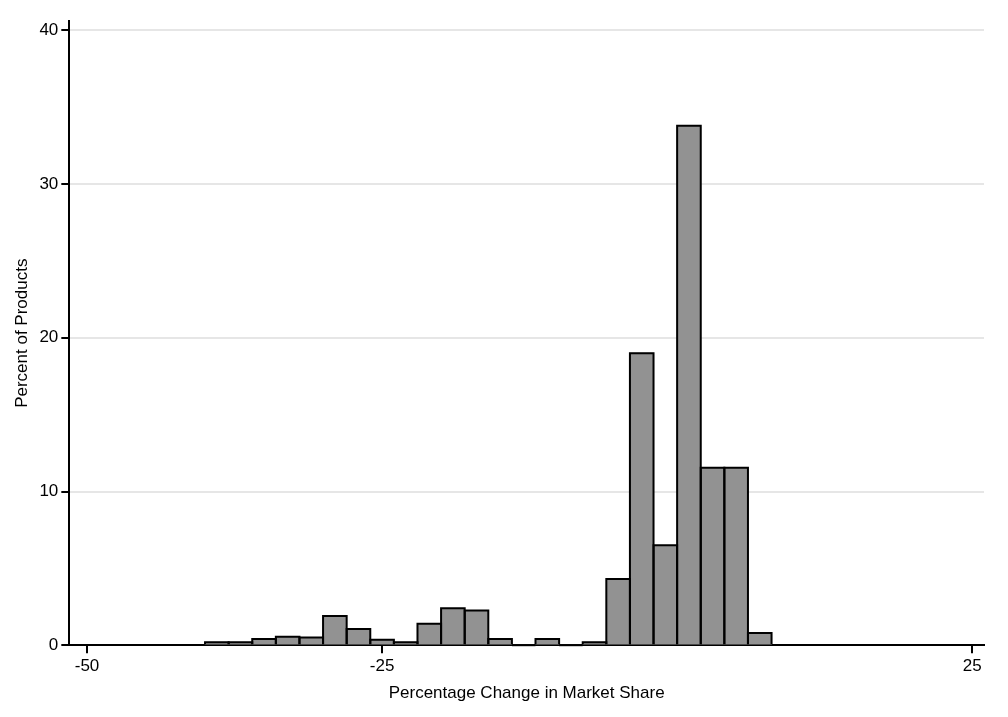 This screenshot has height=717, width=1008. What do you see at coordinates (526, 693) in the screenshot?
I see `x-axis-title: Percentage Change in Market Share` at bounding box center [526, 693].